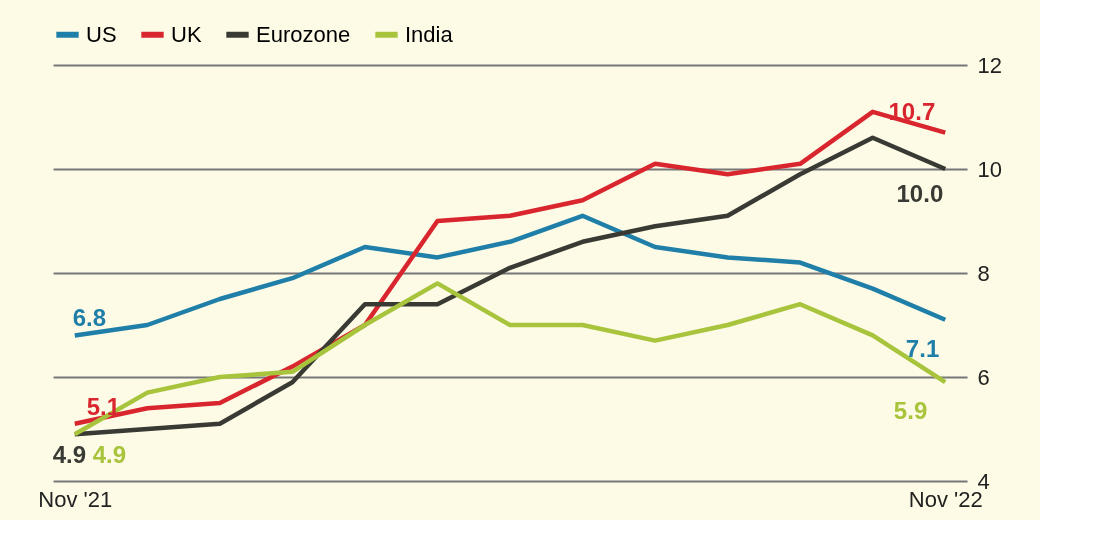 This screenshot has width=1117, height=557. Describe the element at coordinates (101, 34) in the screenshot. I see `legend-label: US` at that location.